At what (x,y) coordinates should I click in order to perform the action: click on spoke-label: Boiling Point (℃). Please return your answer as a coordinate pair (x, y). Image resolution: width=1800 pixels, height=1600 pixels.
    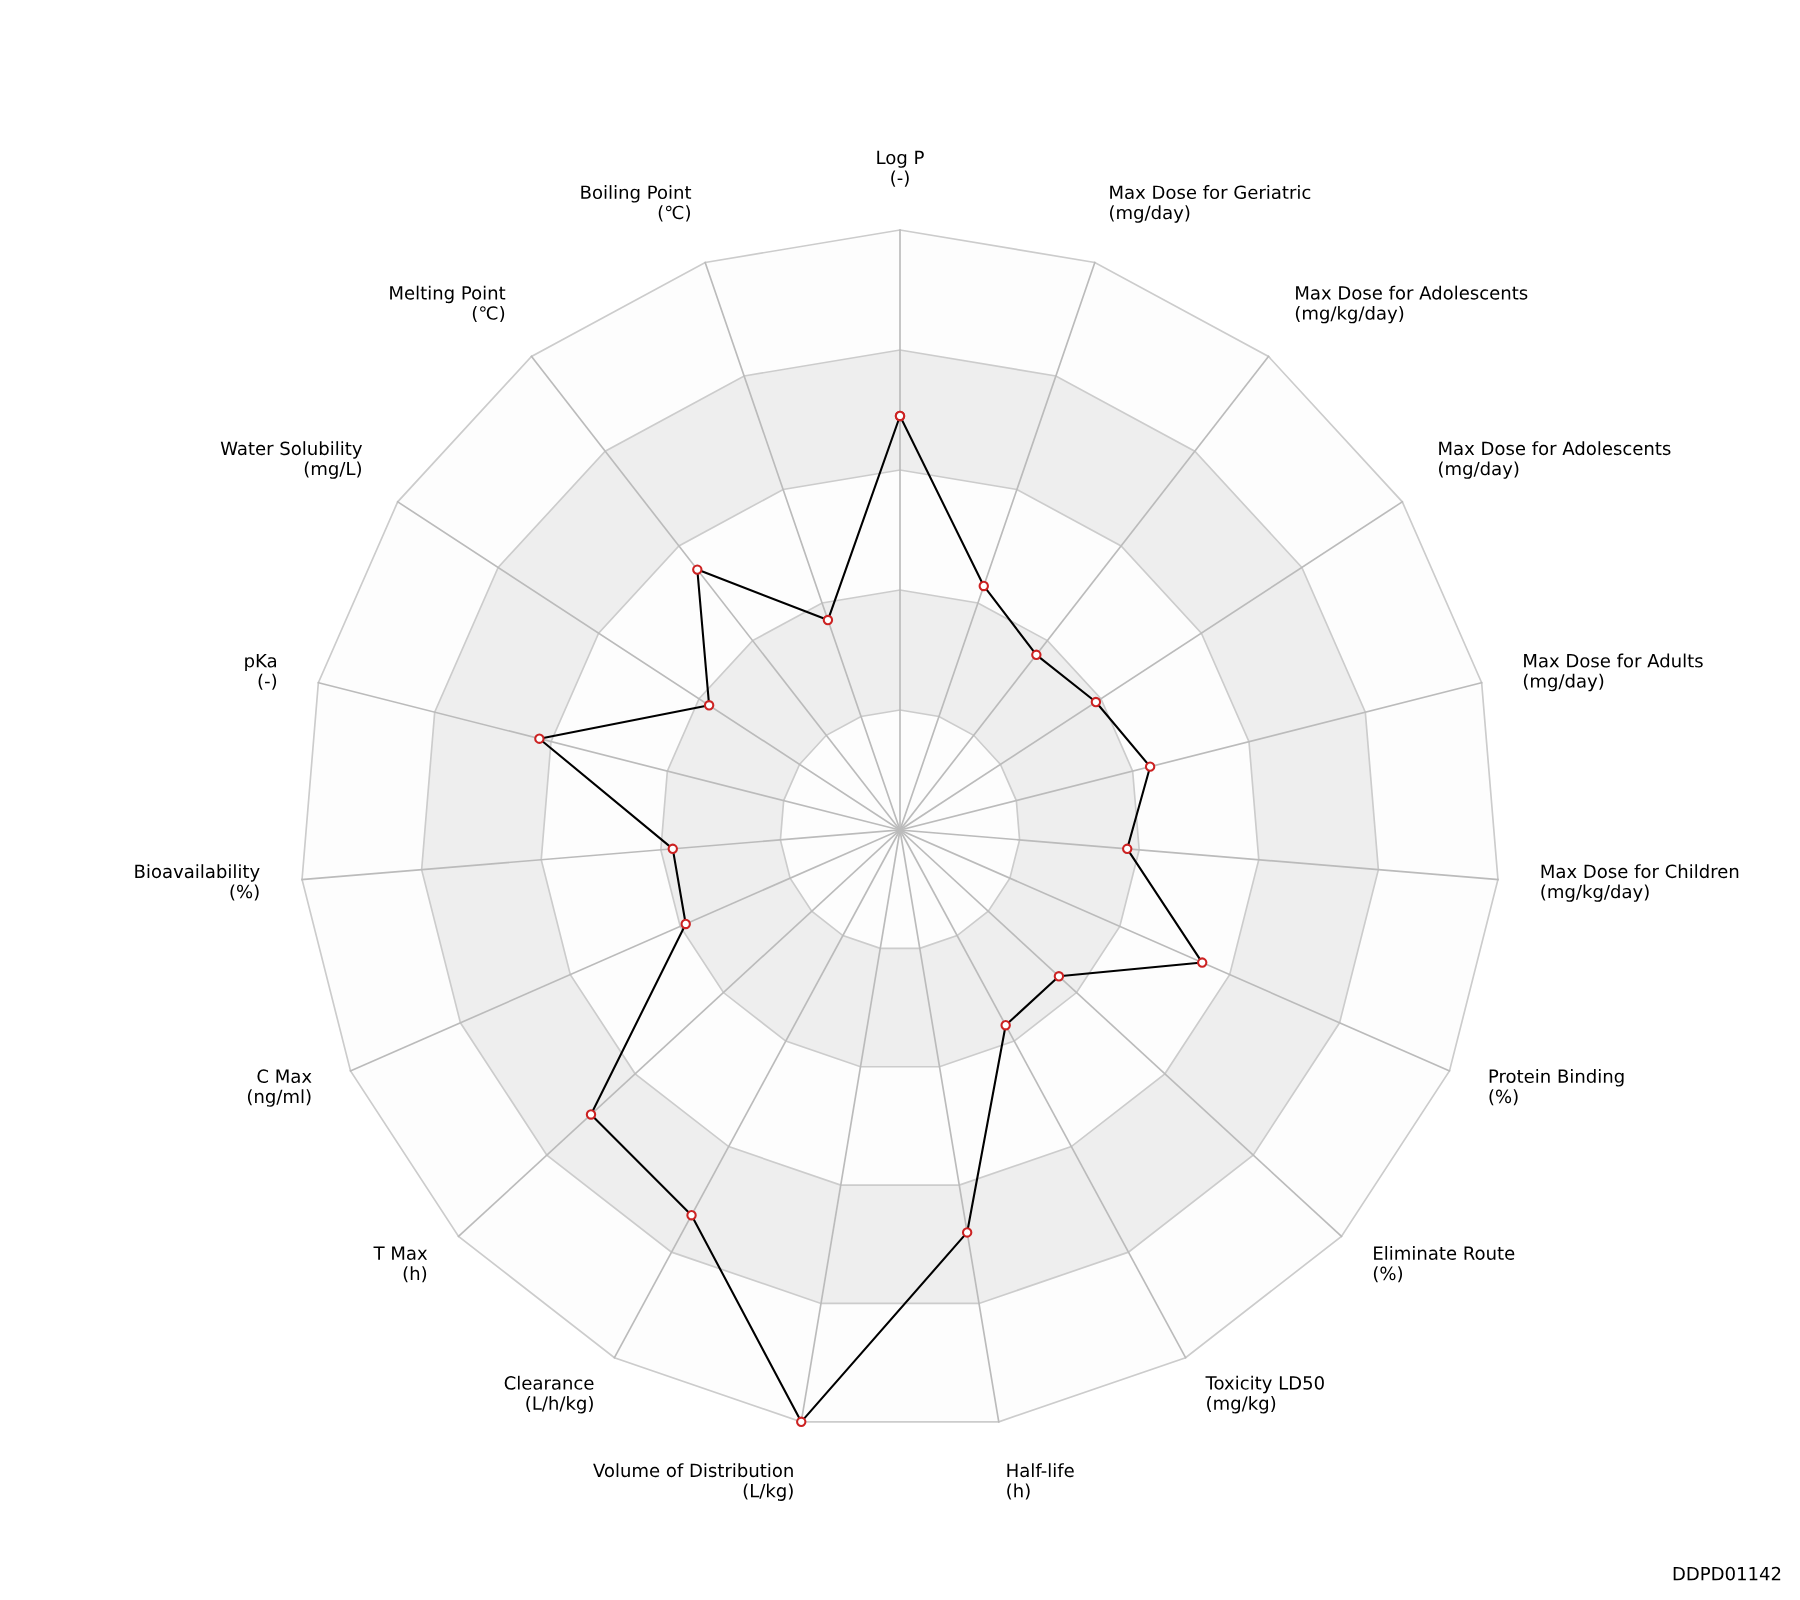
    Looking at the image, I should click on (636, 203).